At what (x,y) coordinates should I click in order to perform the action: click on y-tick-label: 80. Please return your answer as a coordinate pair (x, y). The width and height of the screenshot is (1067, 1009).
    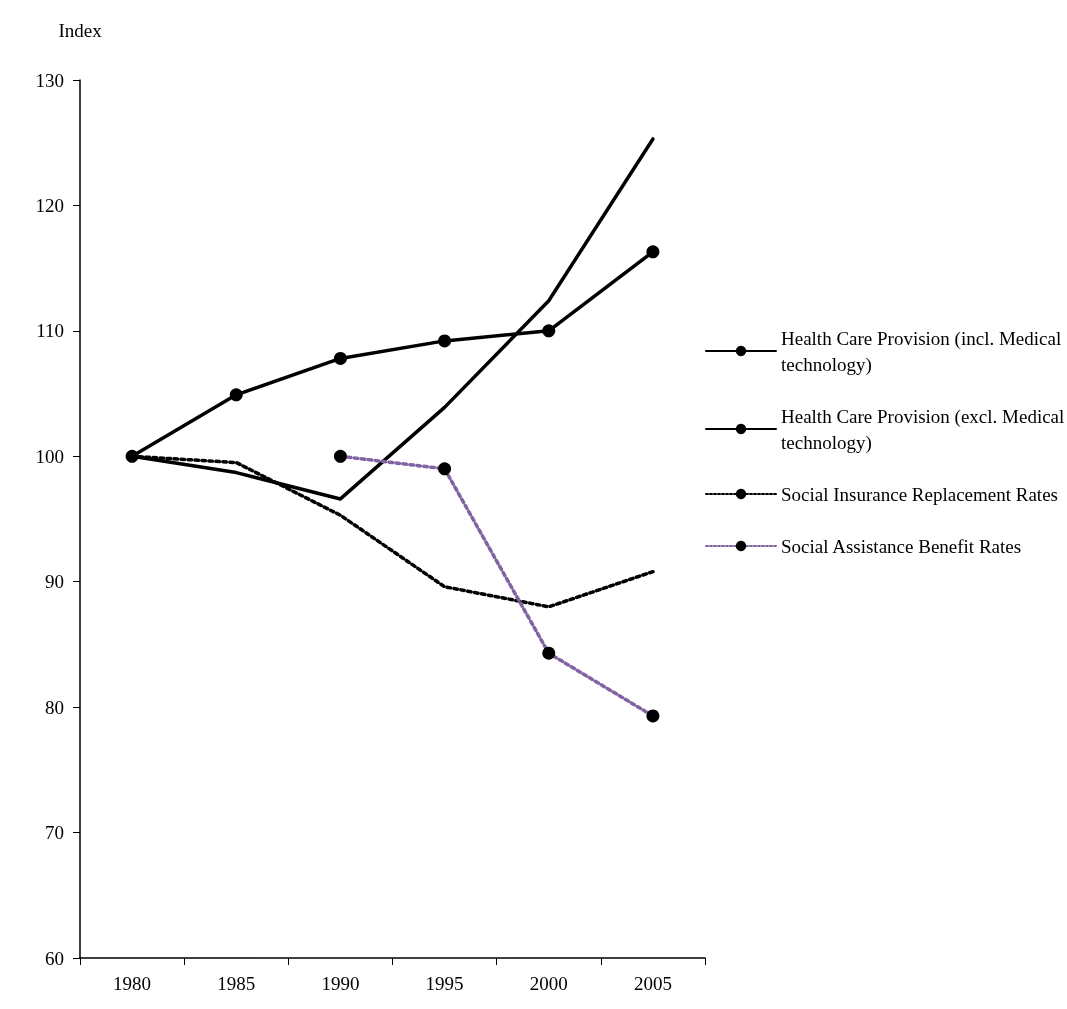
    Looking at the image, I should click on (54, 707).